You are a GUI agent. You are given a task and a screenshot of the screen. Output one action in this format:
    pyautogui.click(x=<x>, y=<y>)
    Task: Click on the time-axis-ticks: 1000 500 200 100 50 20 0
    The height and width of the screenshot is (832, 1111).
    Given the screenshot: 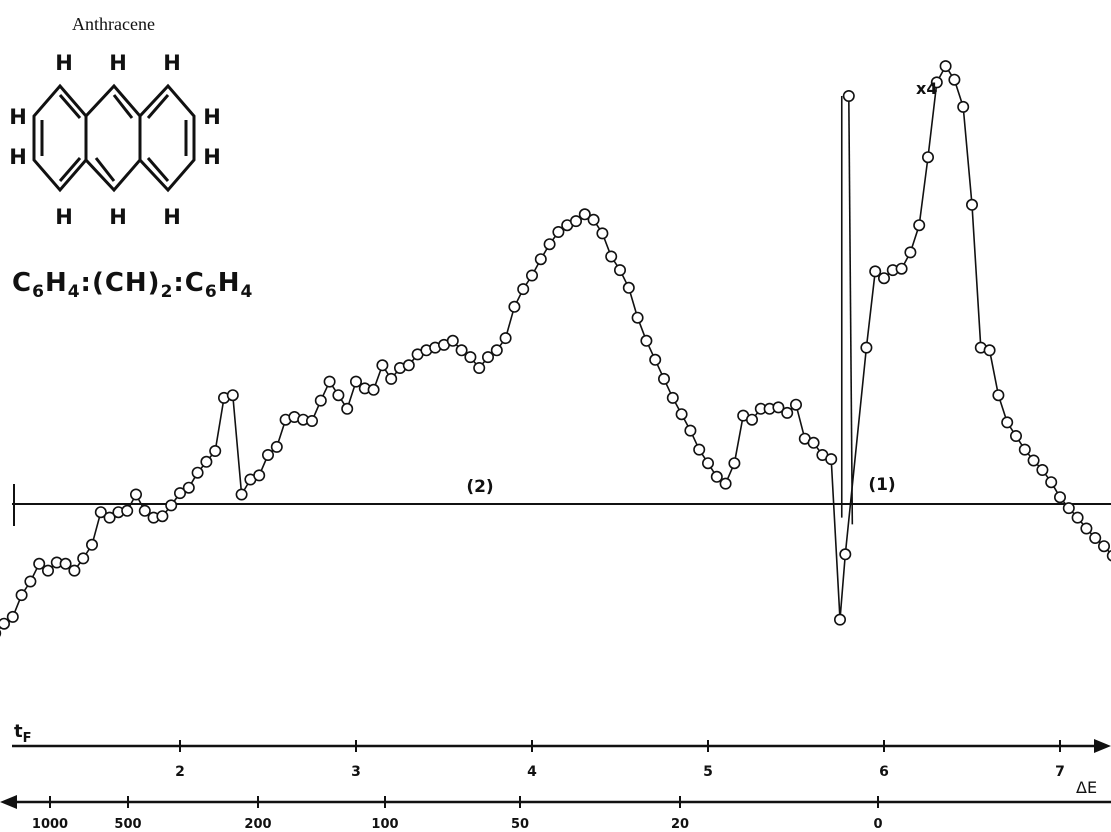 What is the action you would take?
    pyautogui.click(x=457, y=814)
    